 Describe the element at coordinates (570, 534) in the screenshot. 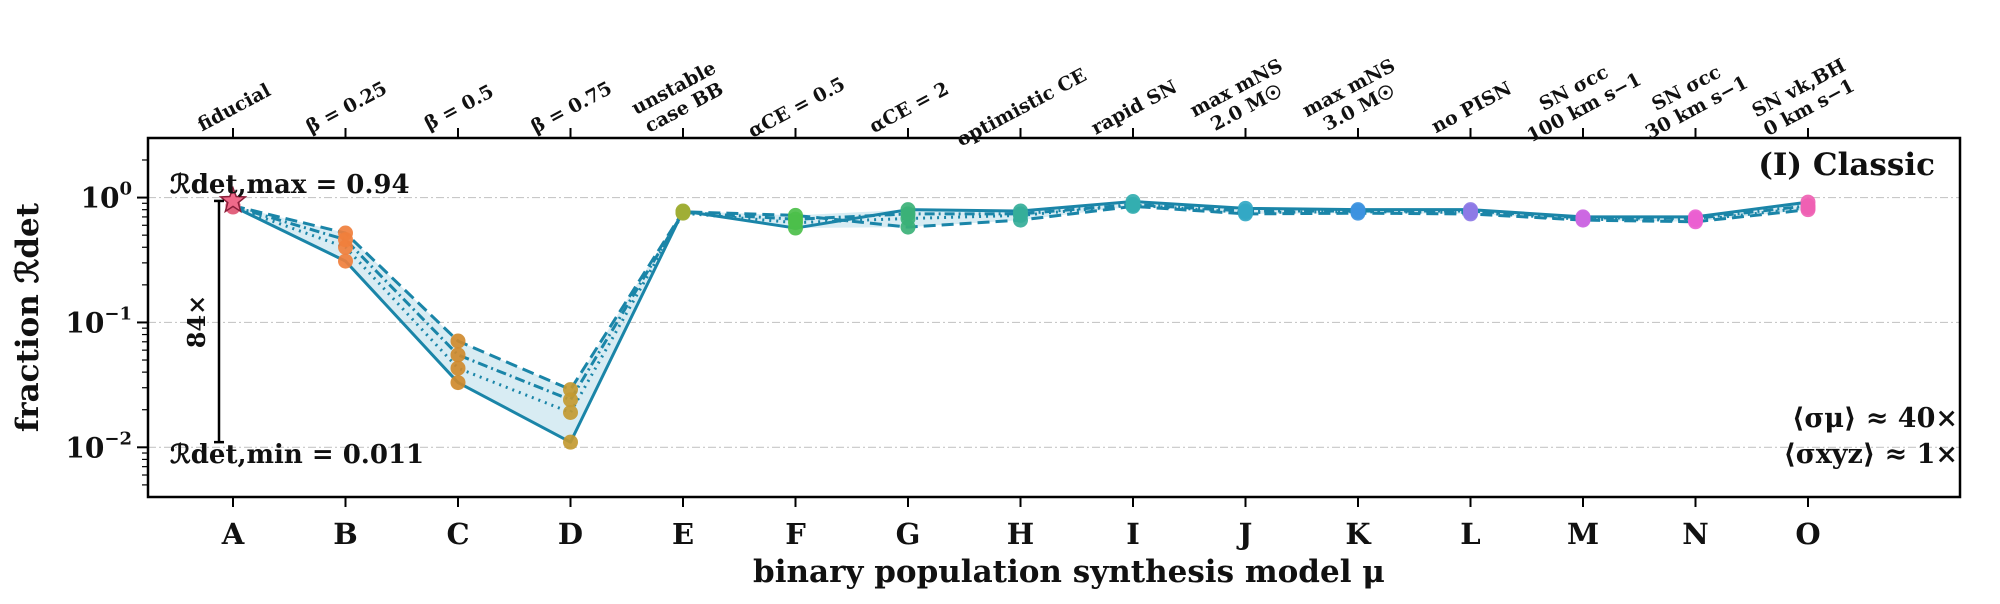

I see `x-tick-label: D` at that location.